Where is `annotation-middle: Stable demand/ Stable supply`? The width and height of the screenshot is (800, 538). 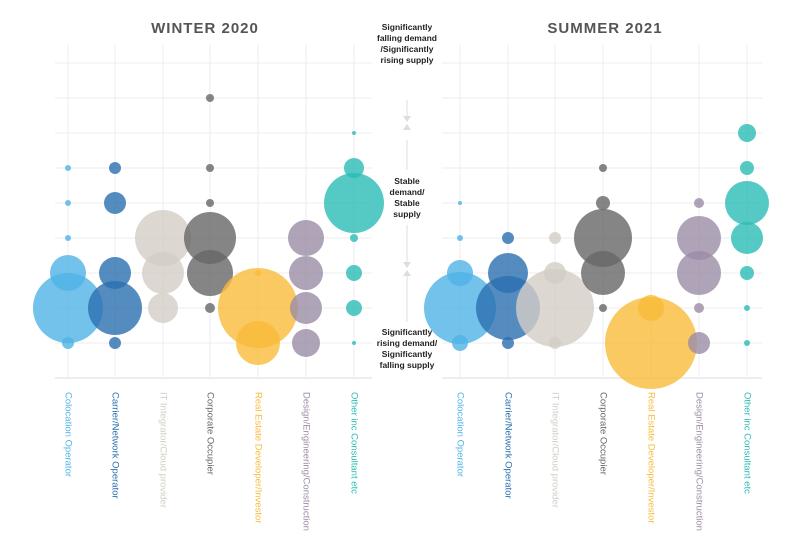 annotation-middle: Stable demand/ Stable supply is located at coordinates (407, 197).